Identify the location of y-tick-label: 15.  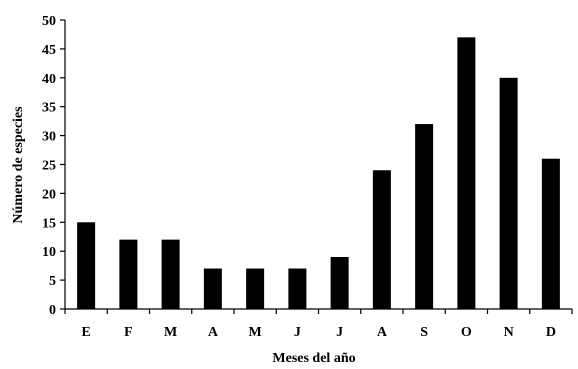
(49, 223).